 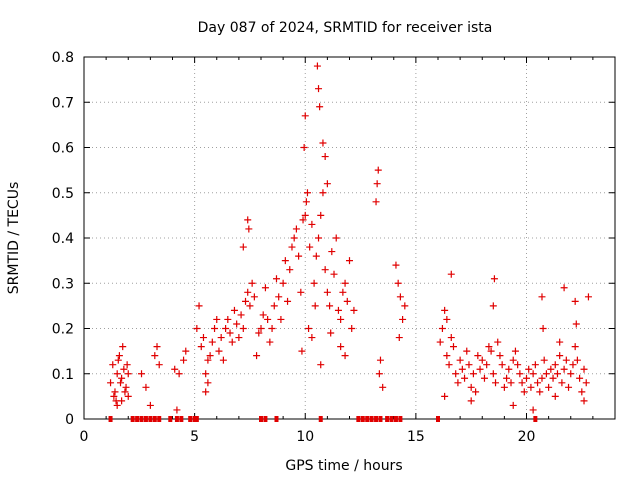 I want to click on y-tick-label: 0.8, so click(x=63, y=58).